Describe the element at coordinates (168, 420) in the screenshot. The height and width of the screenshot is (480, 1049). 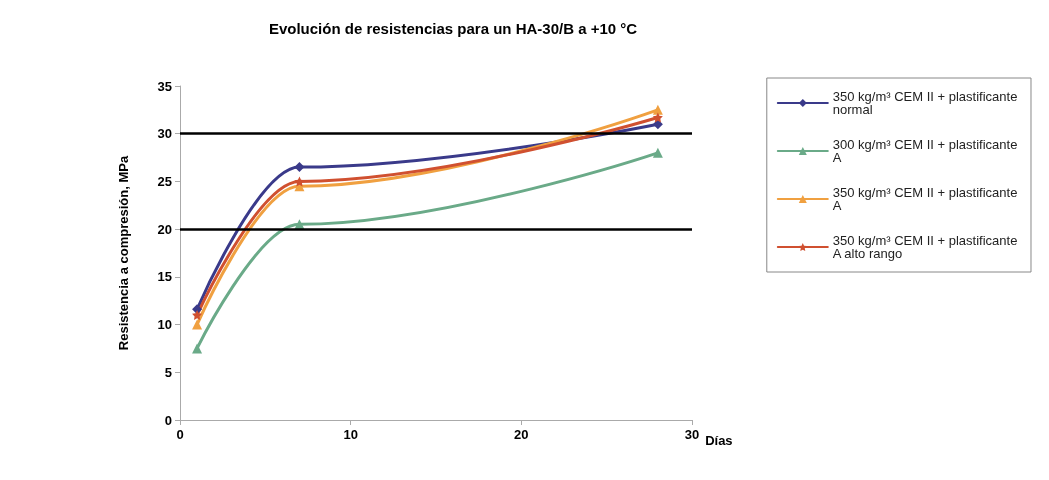
I see `y-tick-label: 0` at that location.